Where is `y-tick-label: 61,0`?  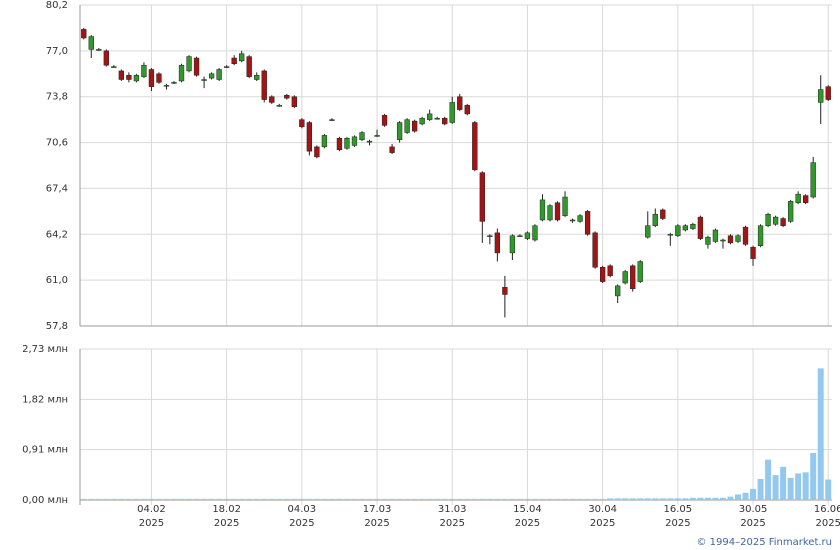
y-tick-label: 61,0 is located at coordinates (57, 280).